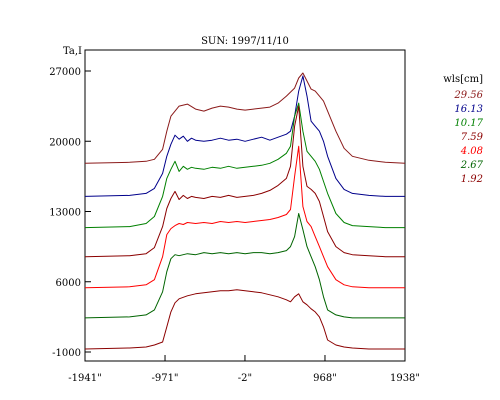 The height and width of the screenshot is (400, 500). What do you see at coordinates (245, 378) in the screenshot?
I see `x-tick-label: -2"` at bounding box center [245, 378].